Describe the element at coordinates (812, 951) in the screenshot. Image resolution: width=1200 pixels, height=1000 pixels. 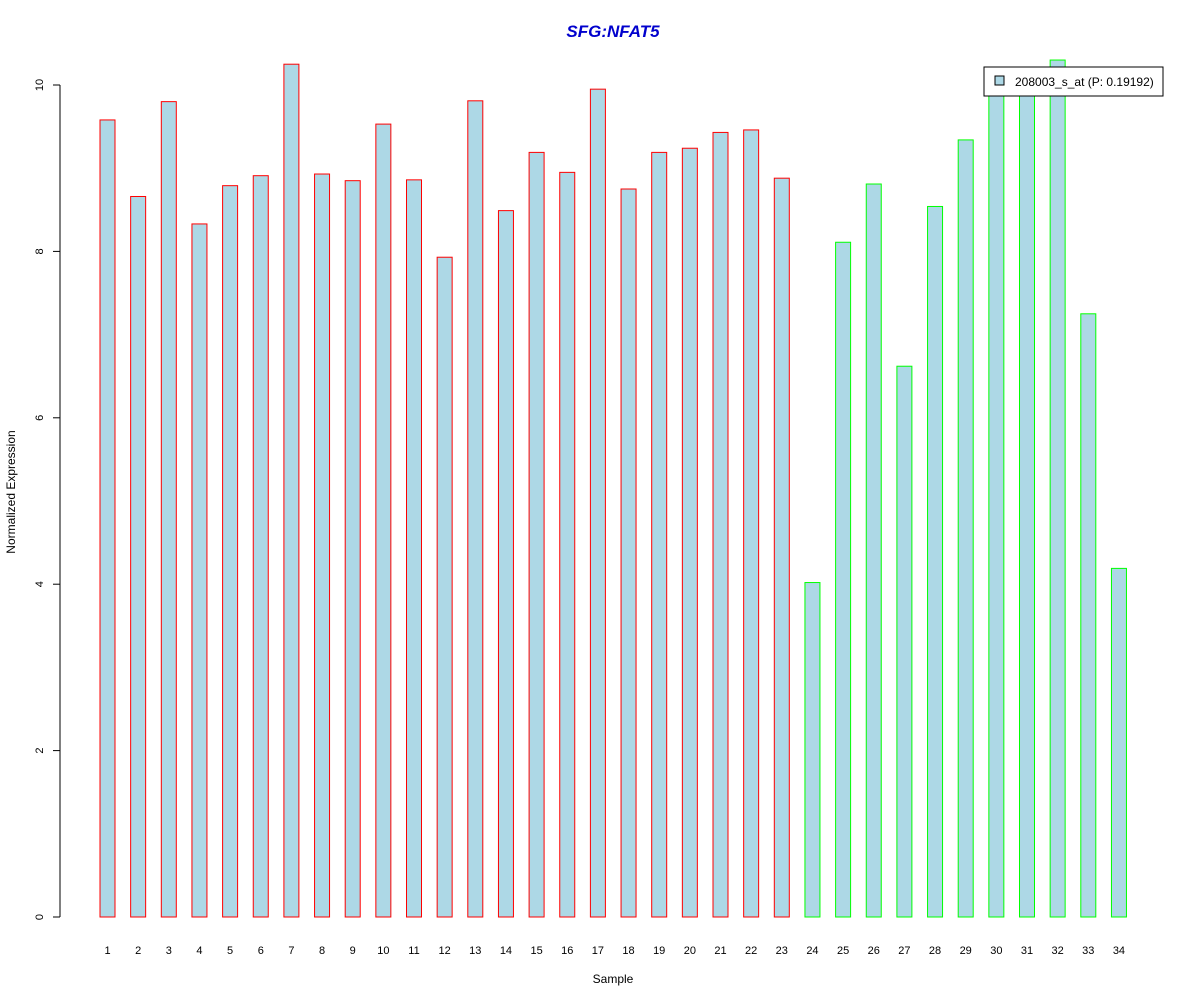
I see `x-tick-label: 24` at that location.